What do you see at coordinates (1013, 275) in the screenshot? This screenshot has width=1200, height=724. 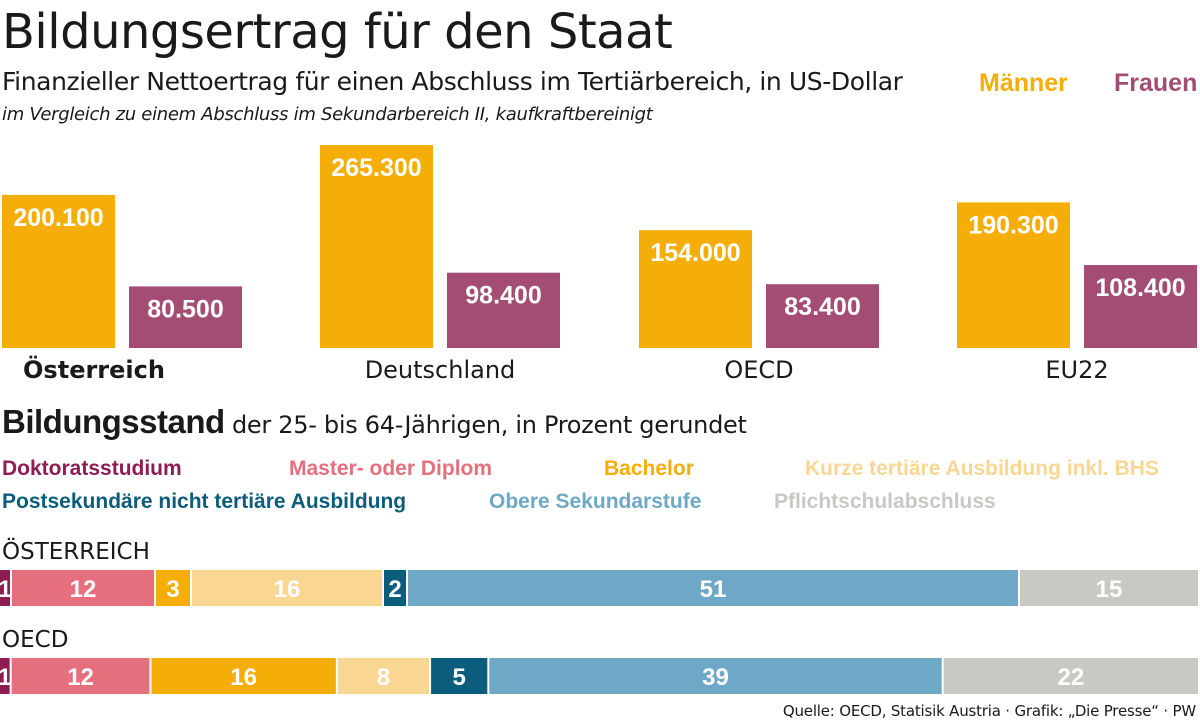 I see `bar-eu22-maenner` at bounding box center [1013, 275].